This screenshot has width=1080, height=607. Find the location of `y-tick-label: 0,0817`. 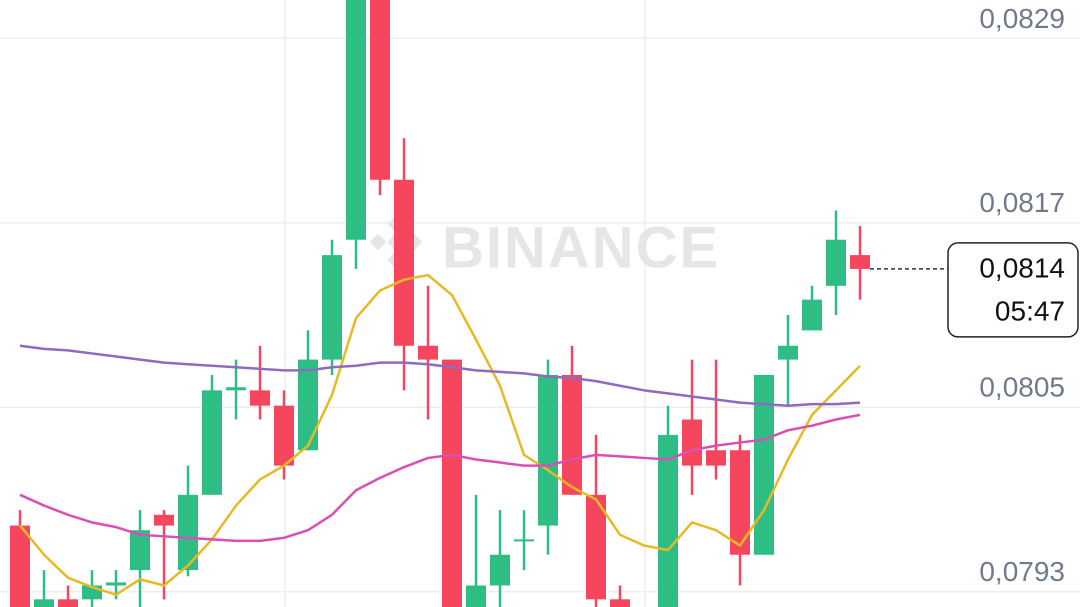

y-tick-label: 0,0817 is located at coordinates (1022, 202).